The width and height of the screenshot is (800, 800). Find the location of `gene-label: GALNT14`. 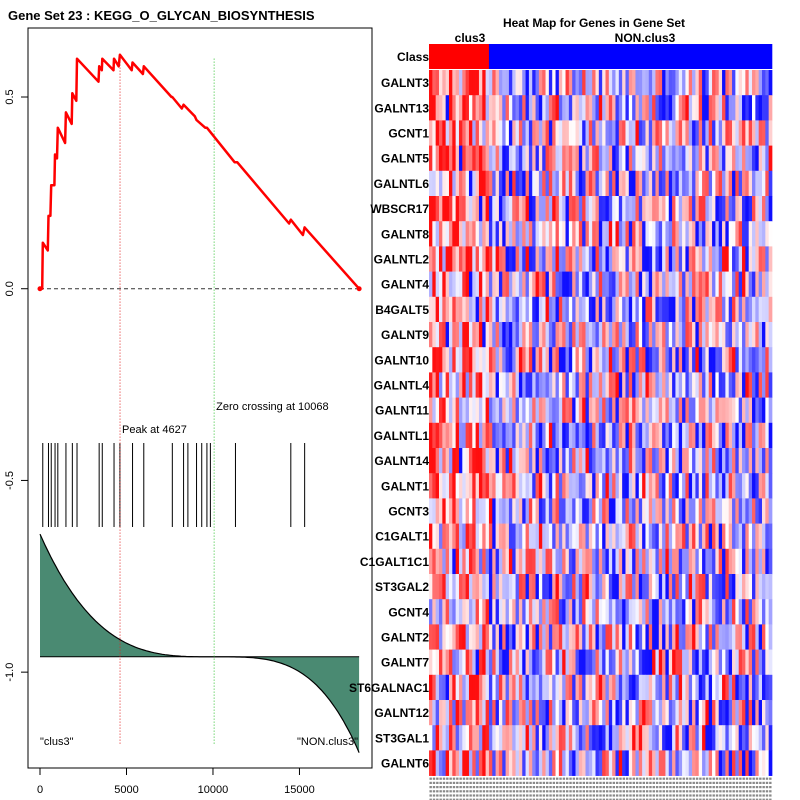

gene-label: GALNT14 is located at coordinates (401, 461).